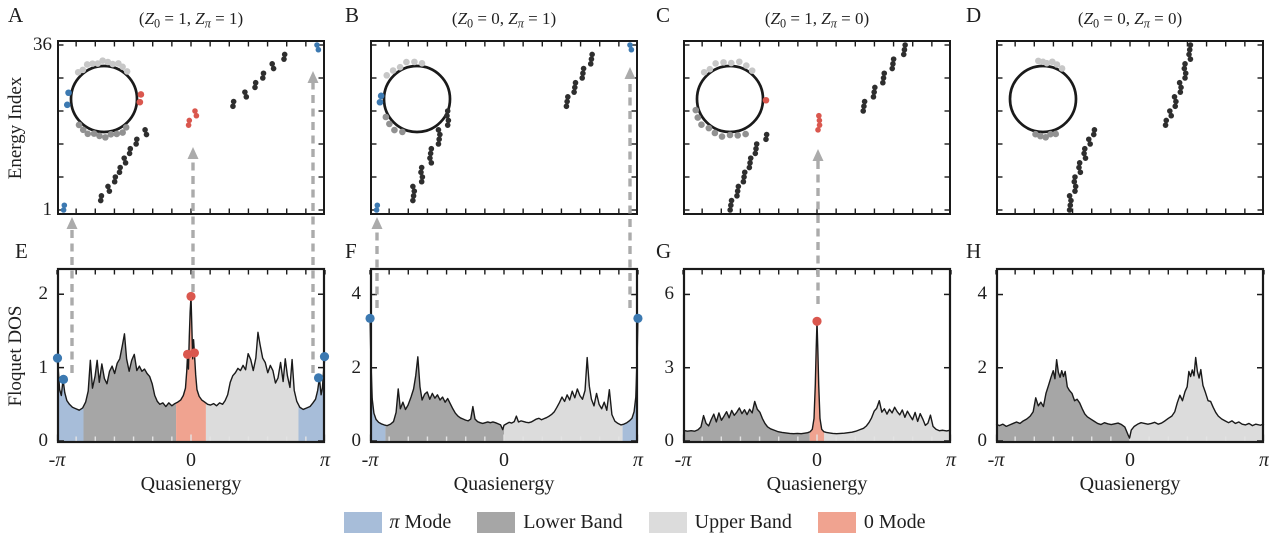  Describe the element at coordinates (817, 355) in the screenshot. I see `panel-g-dos-plot` at that location.